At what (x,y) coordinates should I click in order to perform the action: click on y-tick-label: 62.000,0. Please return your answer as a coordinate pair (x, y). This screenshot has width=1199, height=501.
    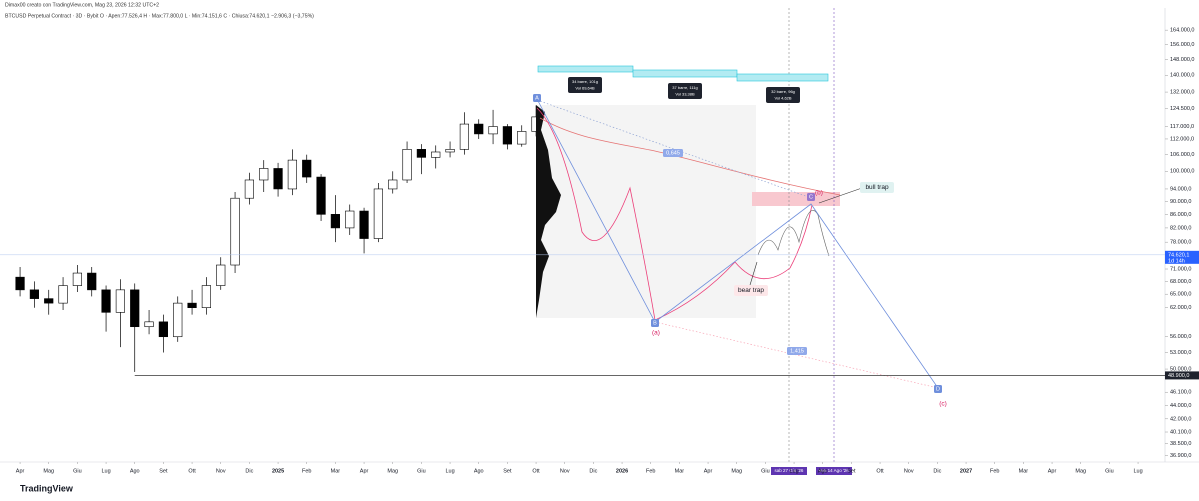
    Looking at the image, I should click on (1180, 308).